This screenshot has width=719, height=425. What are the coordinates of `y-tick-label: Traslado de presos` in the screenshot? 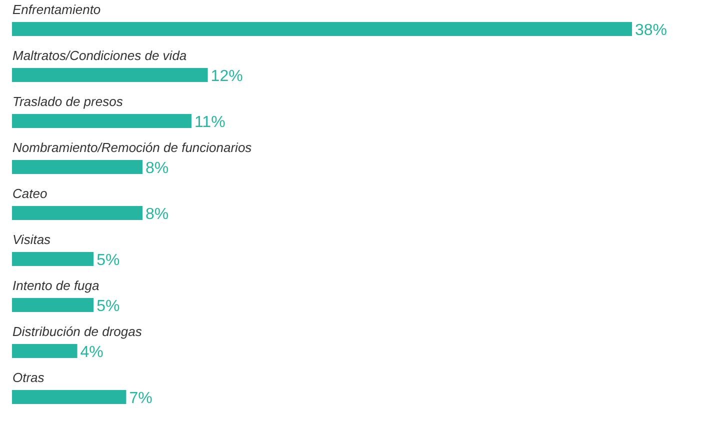 It's located at (68, 101).